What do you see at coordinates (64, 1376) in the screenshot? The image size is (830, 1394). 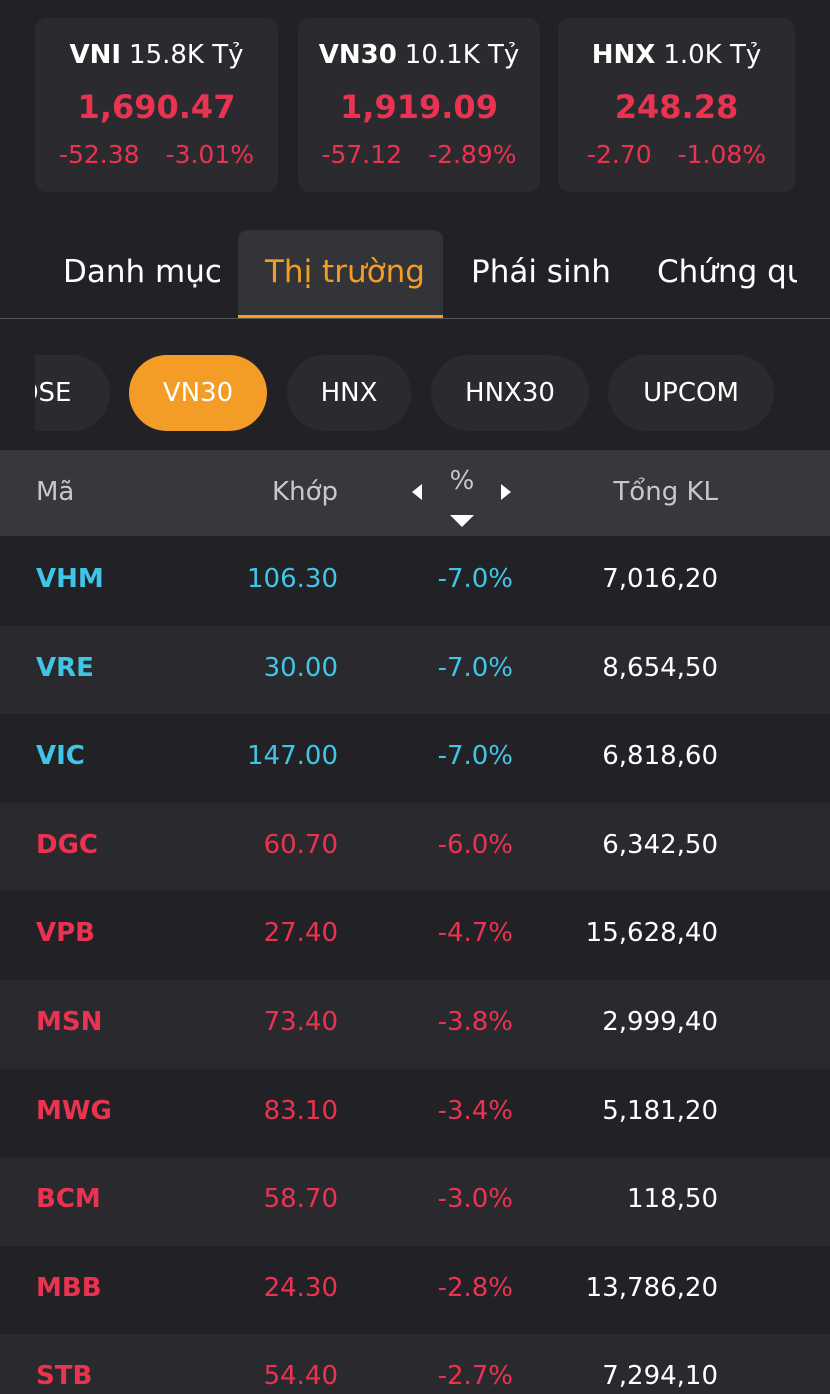 I see `symbol: STB` at bounding box center [64, 1376].